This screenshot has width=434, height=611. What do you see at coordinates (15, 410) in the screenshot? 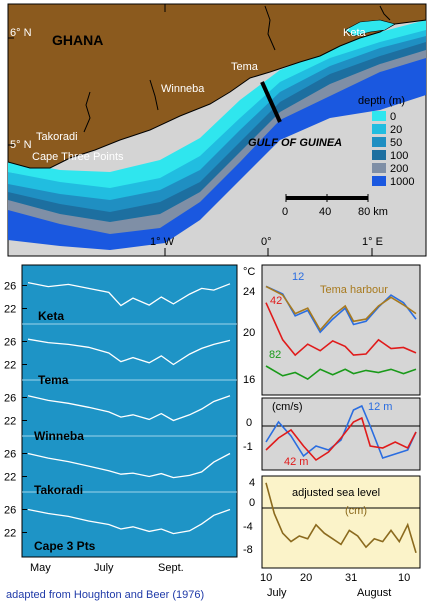
I see `sst-y-ticks: 26 22 26 22 26 22 26 22 26 22` at bounding box center [15, 410].